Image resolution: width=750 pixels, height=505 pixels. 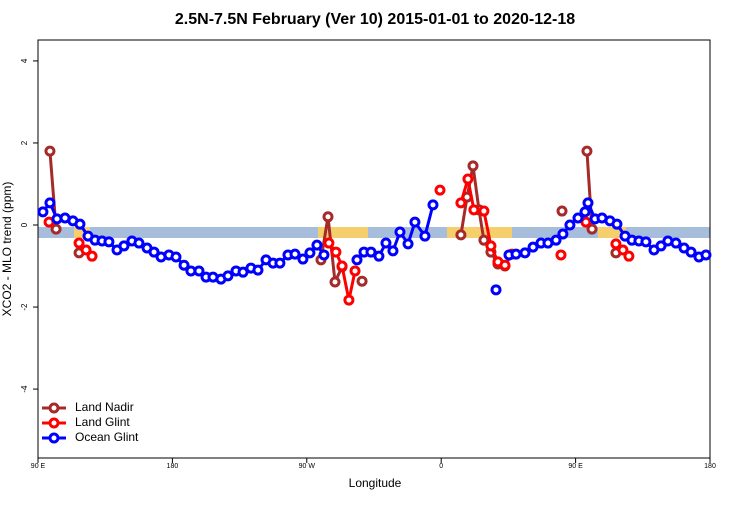 What do you see at coordinates (24, 224) in the screenshot?
I see `y-tick-label: 0` at bounding box center [24, 224].